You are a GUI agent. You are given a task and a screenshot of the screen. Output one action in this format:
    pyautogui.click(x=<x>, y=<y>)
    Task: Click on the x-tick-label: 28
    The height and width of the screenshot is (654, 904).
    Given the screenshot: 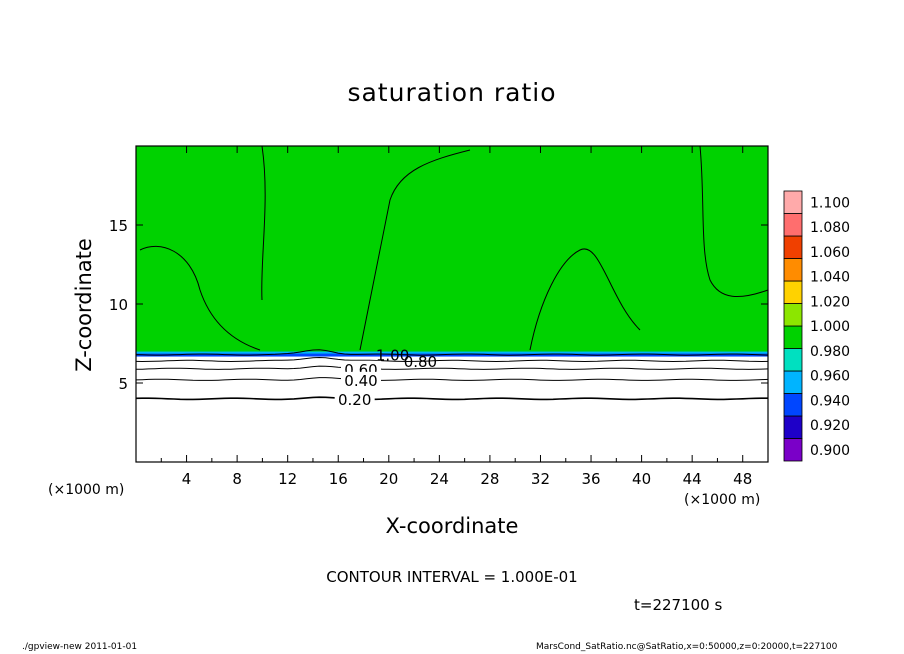 What is the action you would take?
    pyautogui.click(x=489, y=479)
    